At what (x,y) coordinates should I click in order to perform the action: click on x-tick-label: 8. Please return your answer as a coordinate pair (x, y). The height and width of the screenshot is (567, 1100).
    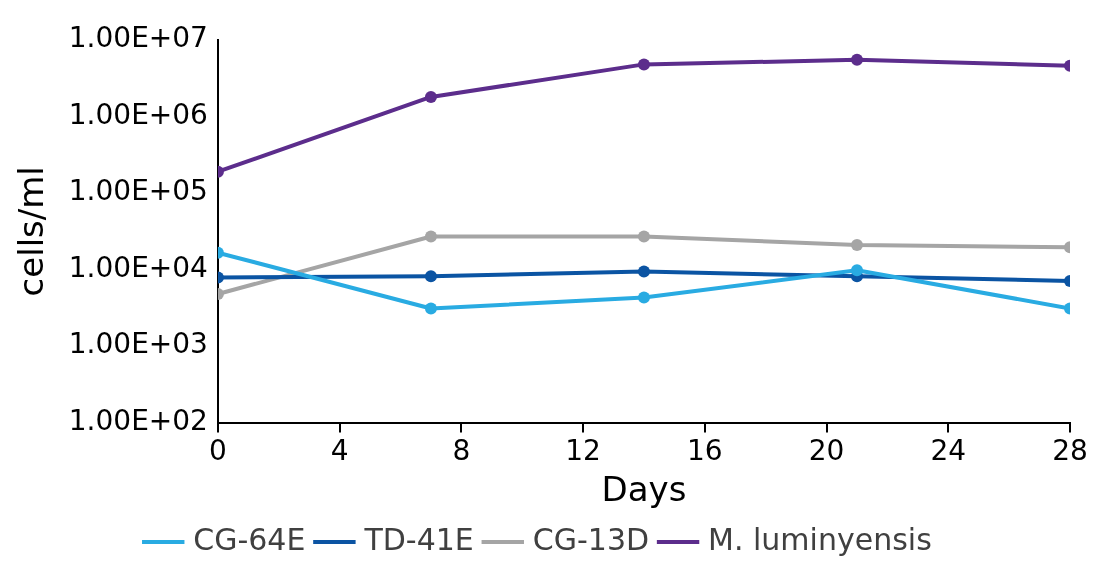
    Looking at the image, I should click on (461, 450).